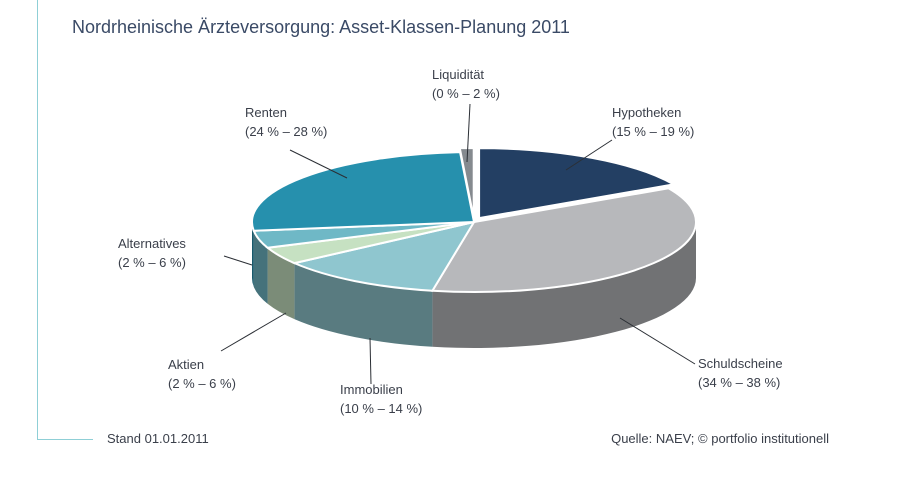 The width and height of the screenshot is (900, 484). Describe the element at coordinates (260, 267) in the screenshot. I see `slice-side-alternatives` at that location.